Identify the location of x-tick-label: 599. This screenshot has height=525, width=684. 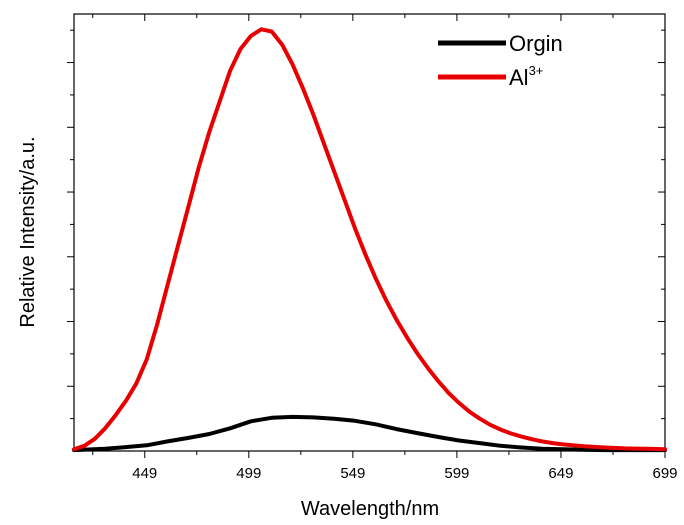
(456, 473).